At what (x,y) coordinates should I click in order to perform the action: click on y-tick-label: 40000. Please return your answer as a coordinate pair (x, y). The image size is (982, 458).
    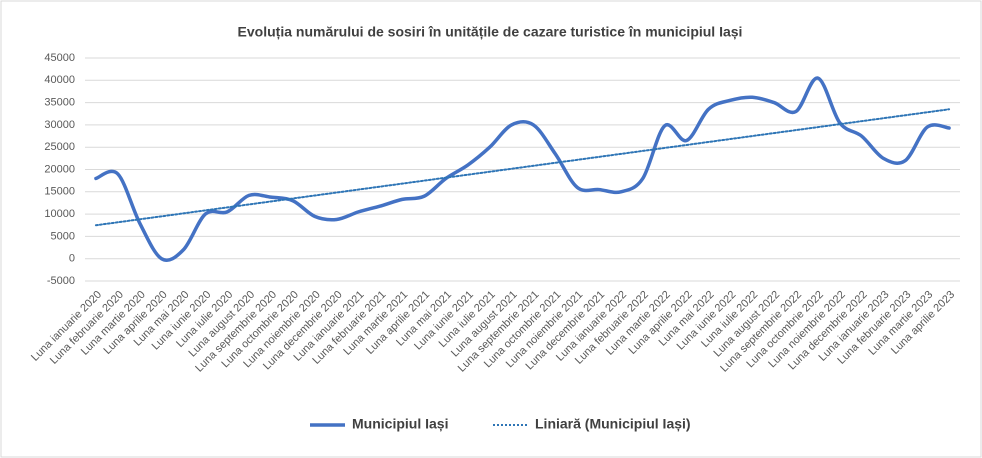
    Looking at the image, I should click on (59, 80).